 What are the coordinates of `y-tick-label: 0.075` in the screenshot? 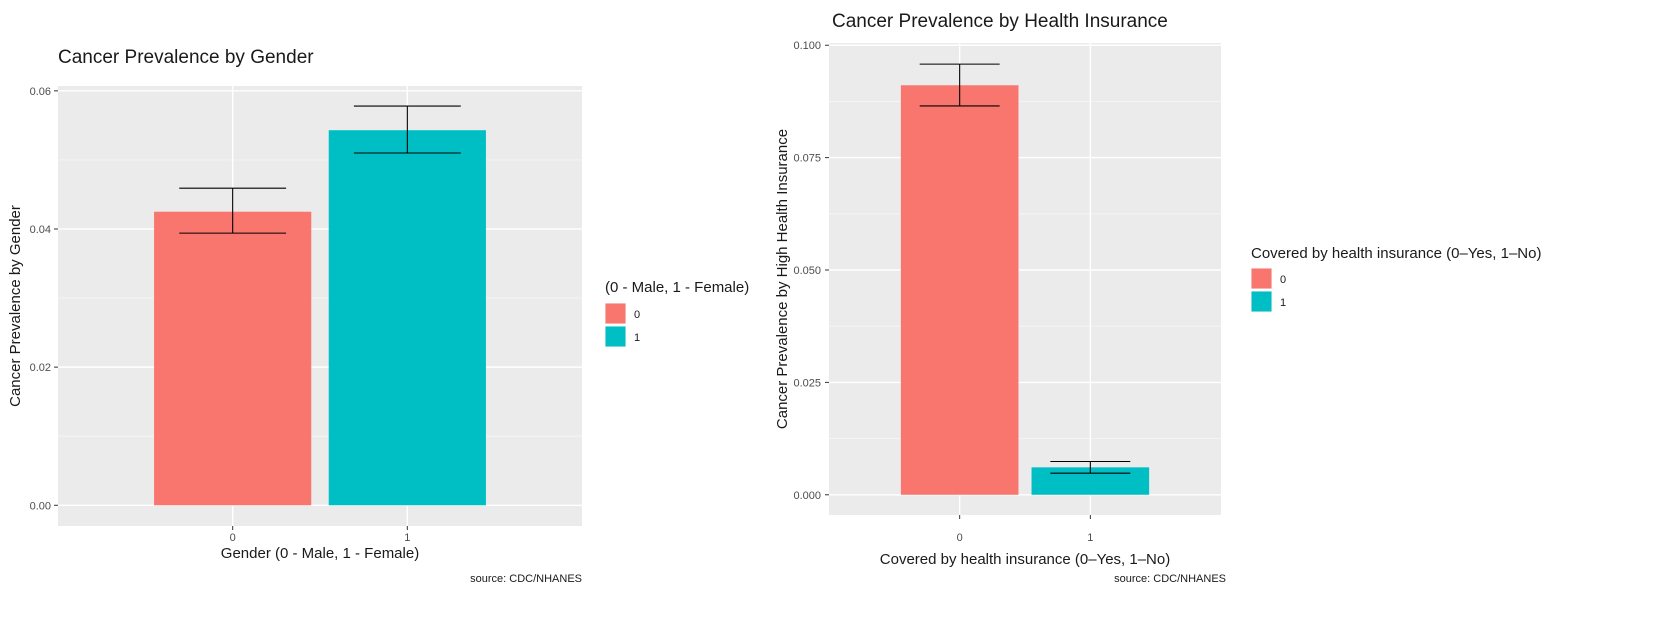 It's located at (807, 159).